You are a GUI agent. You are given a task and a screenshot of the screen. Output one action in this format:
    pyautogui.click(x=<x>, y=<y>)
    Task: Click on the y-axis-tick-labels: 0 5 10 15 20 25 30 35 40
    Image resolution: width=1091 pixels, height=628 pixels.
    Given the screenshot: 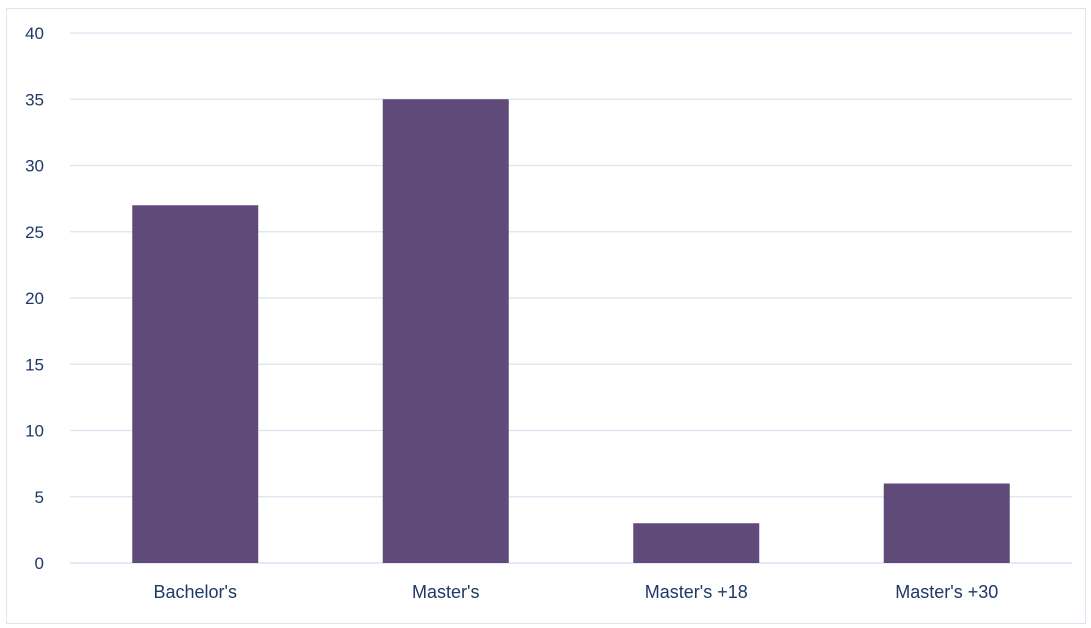 What is the action you would take?
    pyautogui.click(x=34, y=298)
    